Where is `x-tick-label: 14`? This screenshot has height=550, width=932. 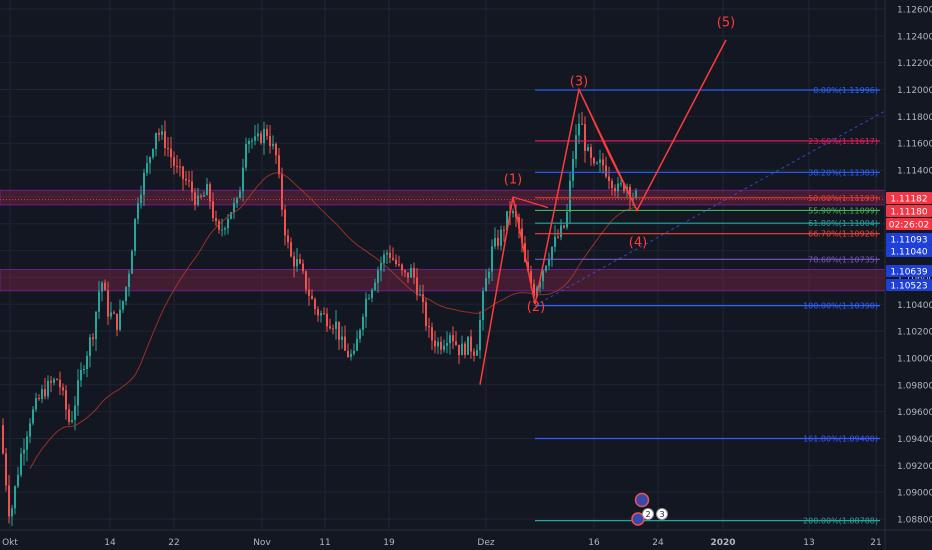 x-tick-label: 14 is located at coordinates (110, 543).